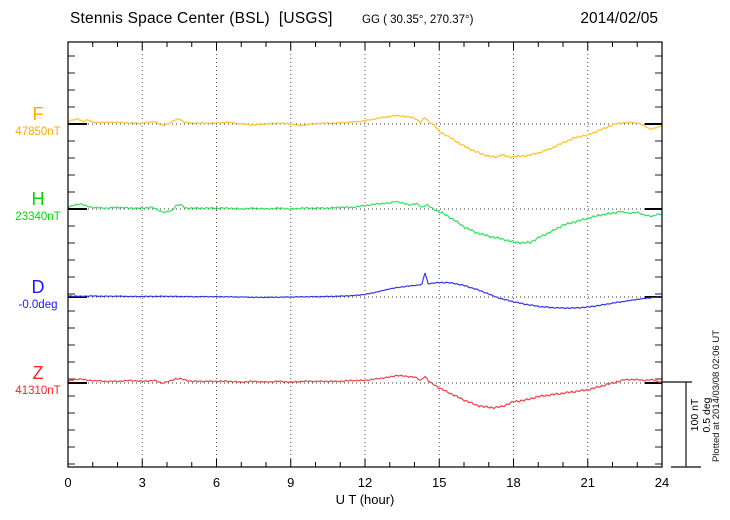 The width and height of the screenshot is (730, 520). I want to click on scale-bar-label: 100 nT 0.5 deg, so click(701, 415).